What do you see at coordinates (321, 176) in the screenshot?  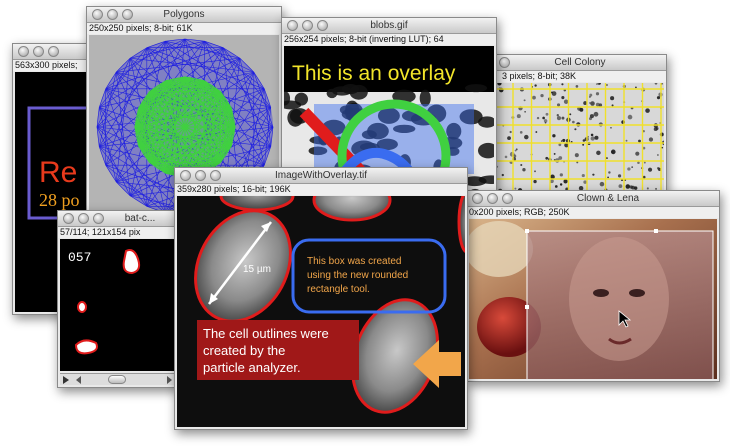 I see `window-titlebar: ImageWithOverlay.tif` at bounding box center [321, 176].